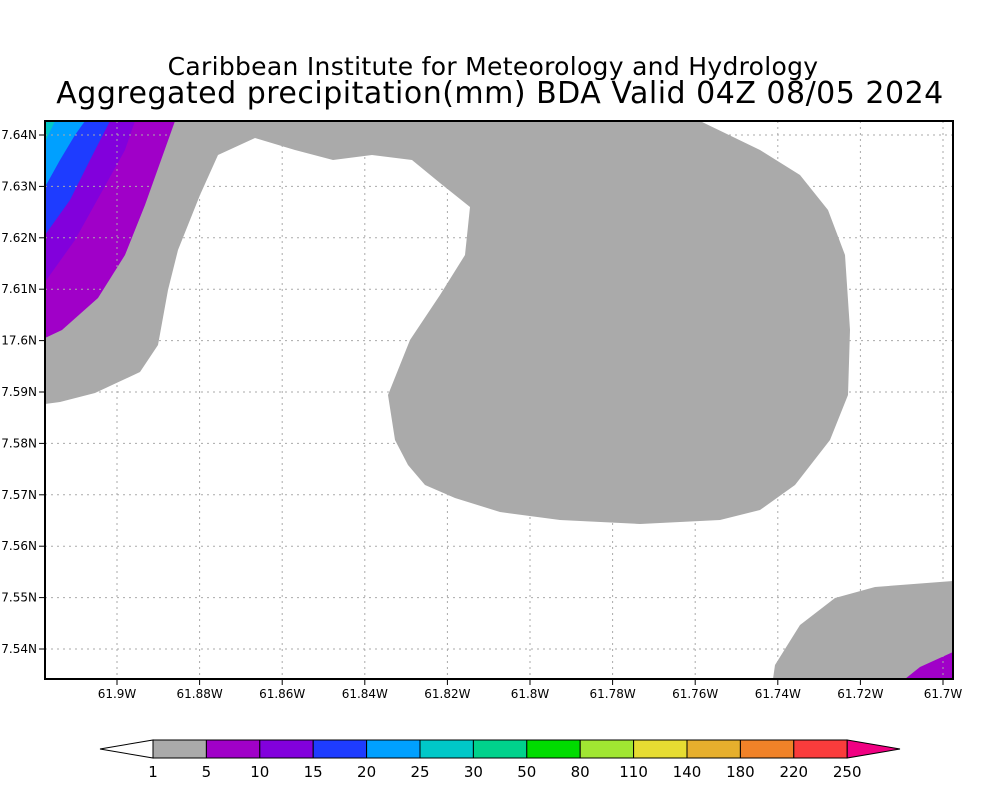 Image resolution: width=1000 pixels, height=800 pixels. Describe the element at coordinates (580, 772) in the screenshot. I see `colorbar-label: 80` at that location.